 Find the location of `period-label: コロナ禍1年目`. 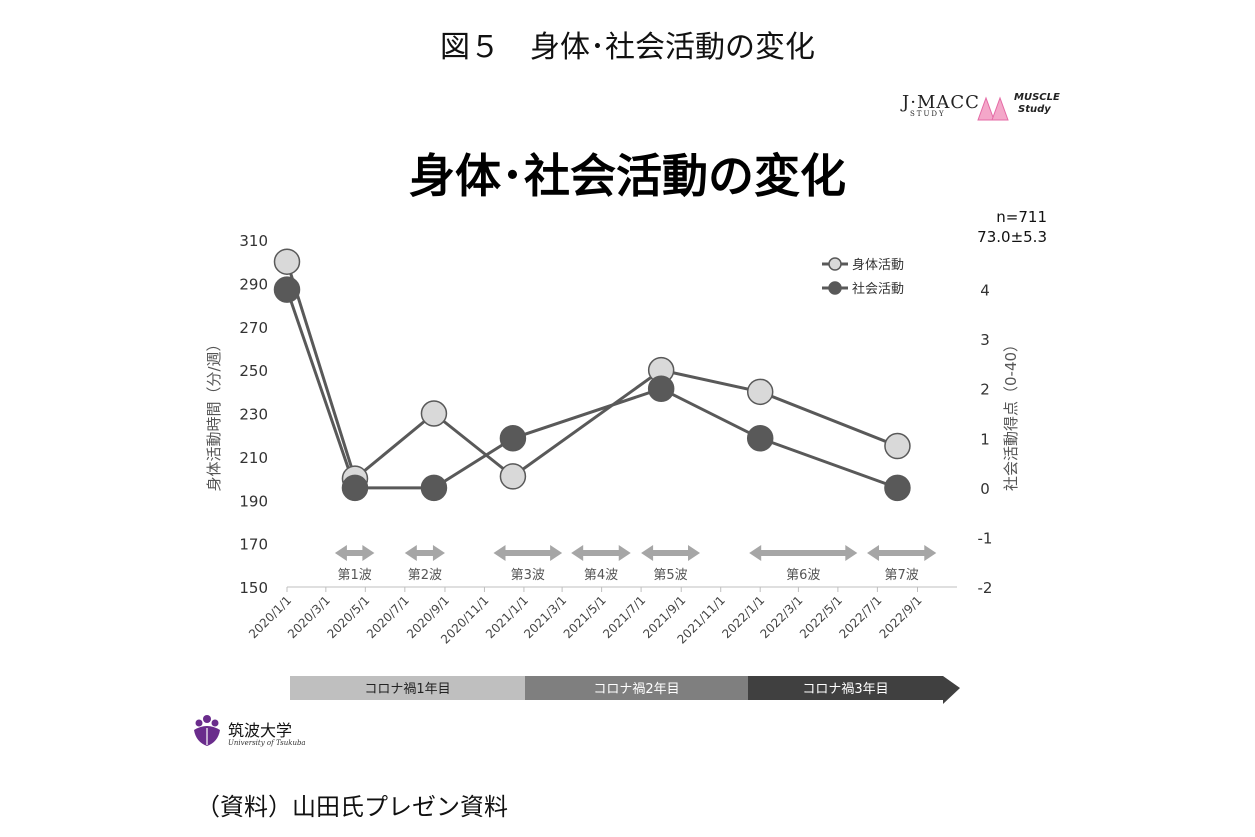

period-label: コロナ禍1年目 is located at coordinates (407, 689).